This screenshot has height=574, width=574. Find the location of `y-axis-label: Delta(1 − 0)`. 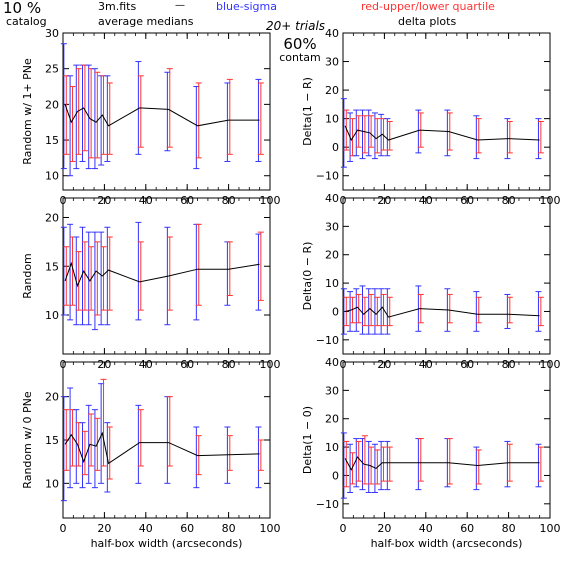

y-axis-label: Delta(1 − 0) is located at coordinates (307, 440).